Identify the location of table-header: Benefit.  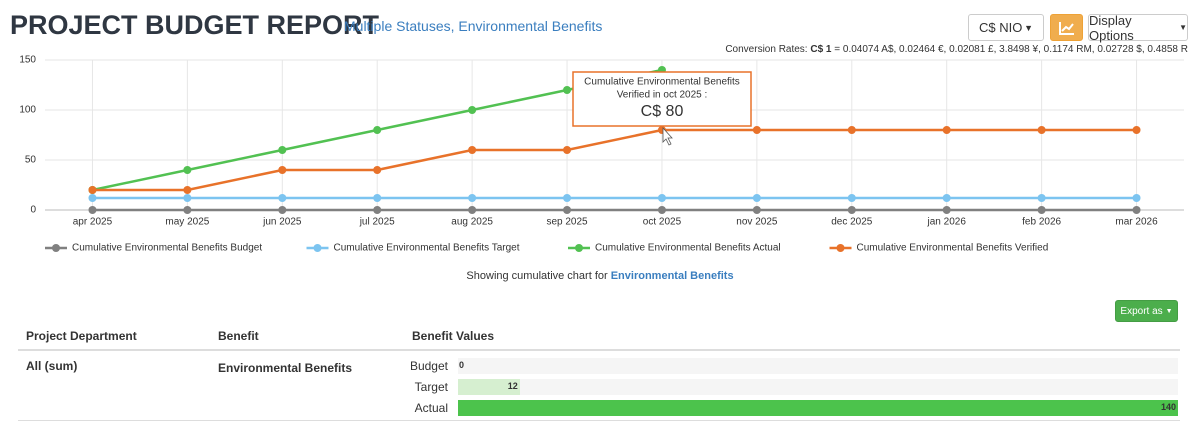
(238, 336).